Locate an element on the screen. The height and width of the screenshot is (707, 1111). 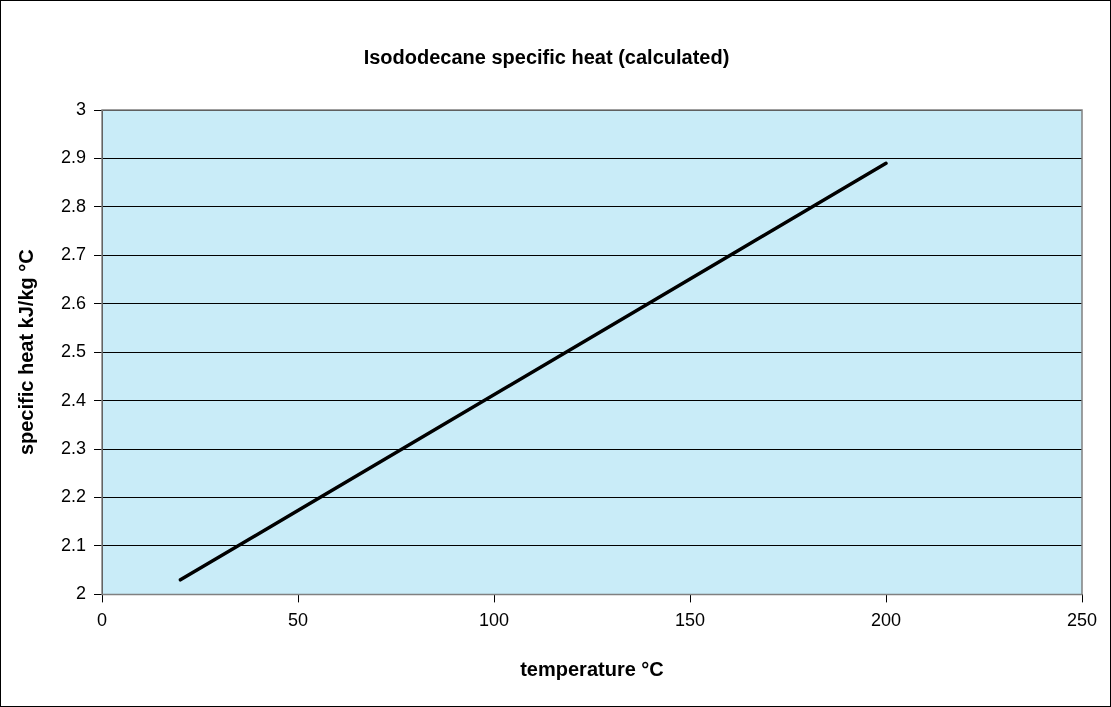
x-axis-title: temperature °C is located at coordinates (592, 668).